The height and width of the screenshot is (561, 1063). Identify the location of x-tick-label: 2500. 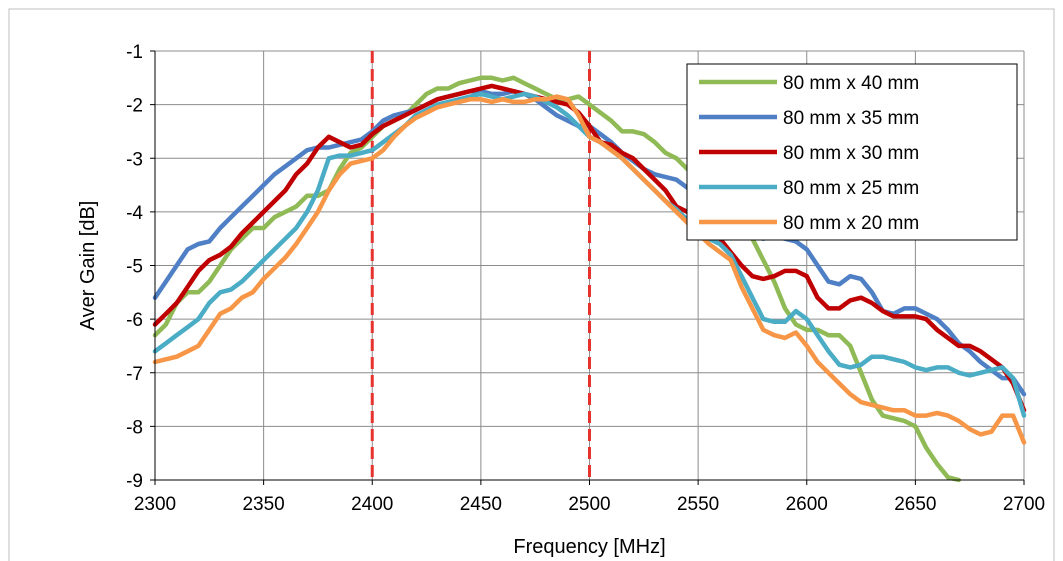
(589, 504).